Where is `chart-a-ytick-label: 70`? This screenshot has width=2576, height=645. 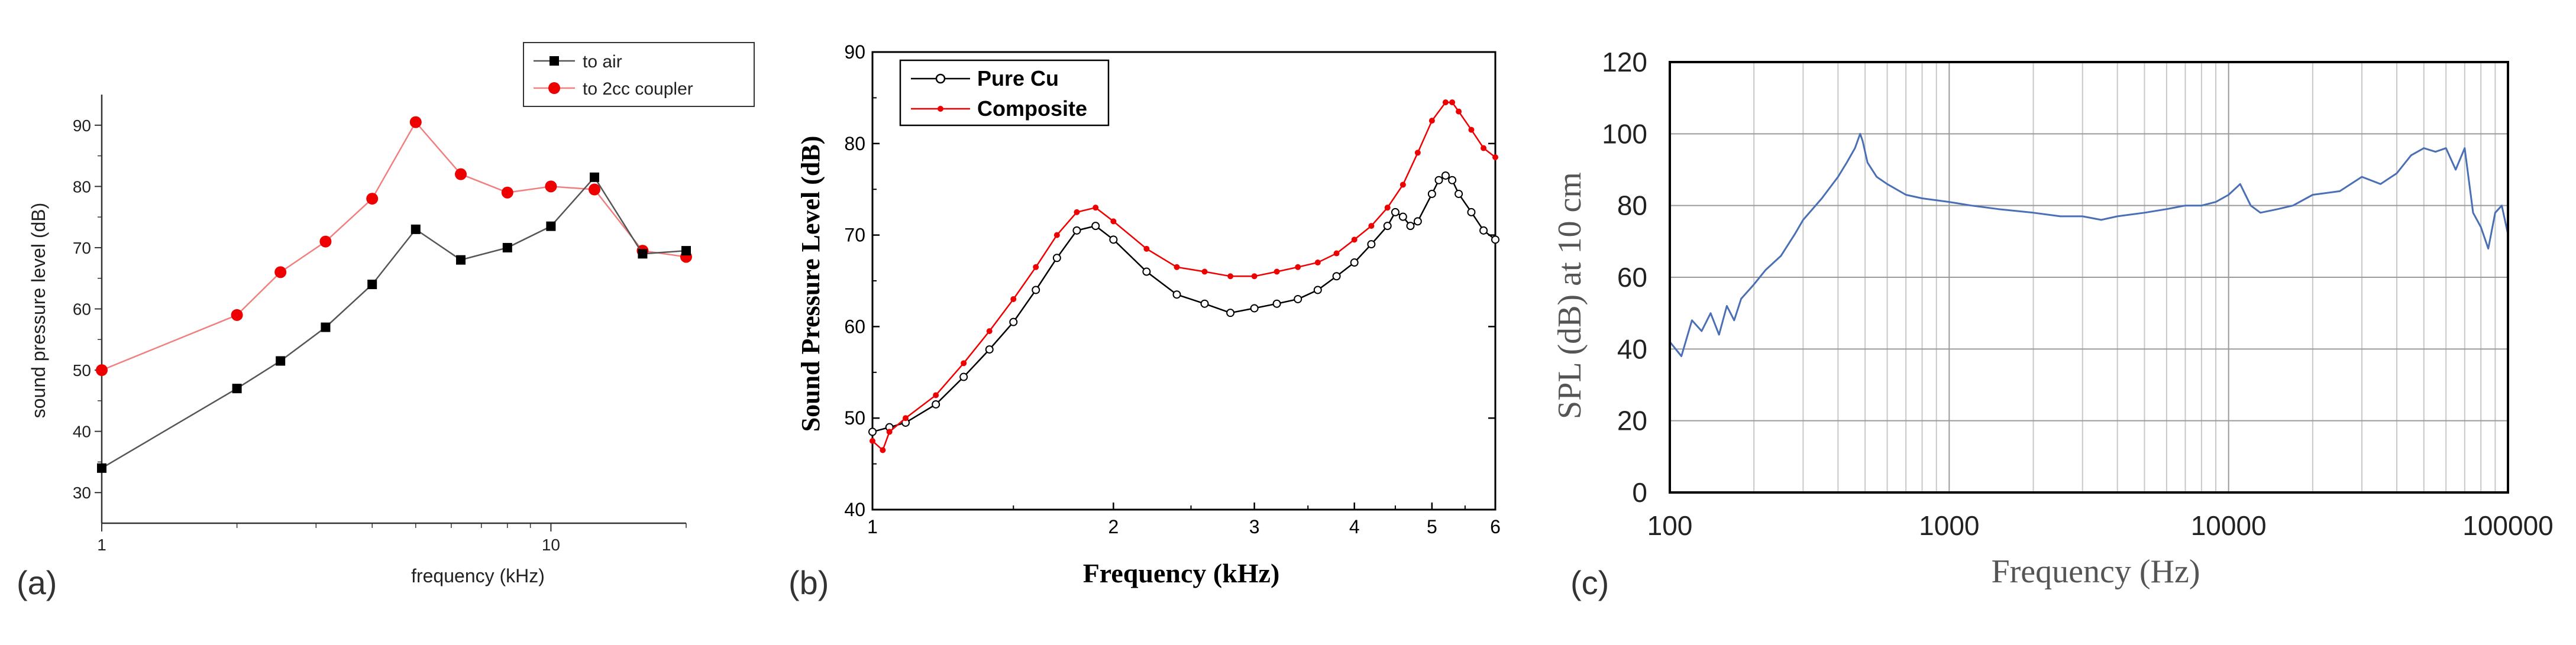 chart-a-ytick-label: 70 is located at coordinates (82, 248).